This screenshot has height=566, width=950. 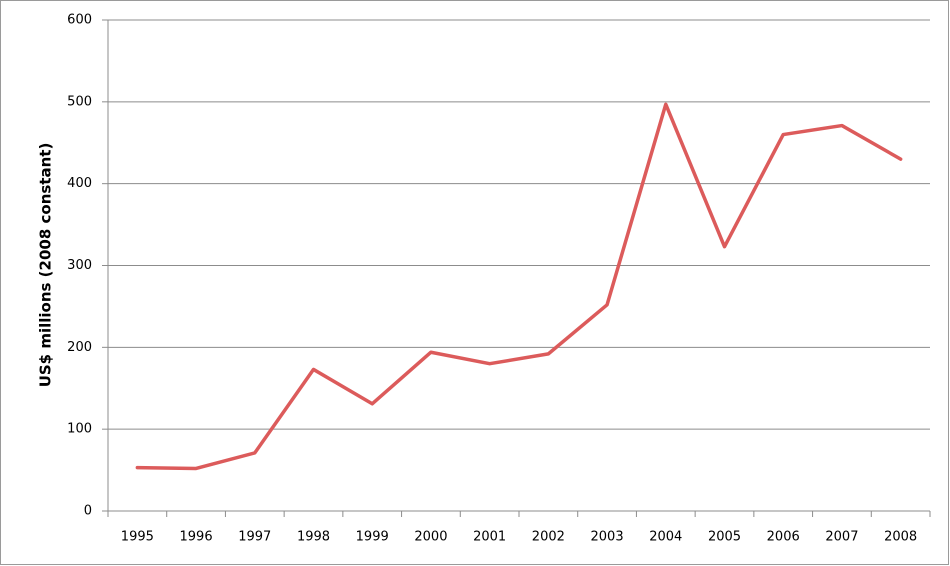 What do you see at coordinates (489, 537) in the screenshot?
I see `x-tick-label: 2001` at bounding box center [489, 537].